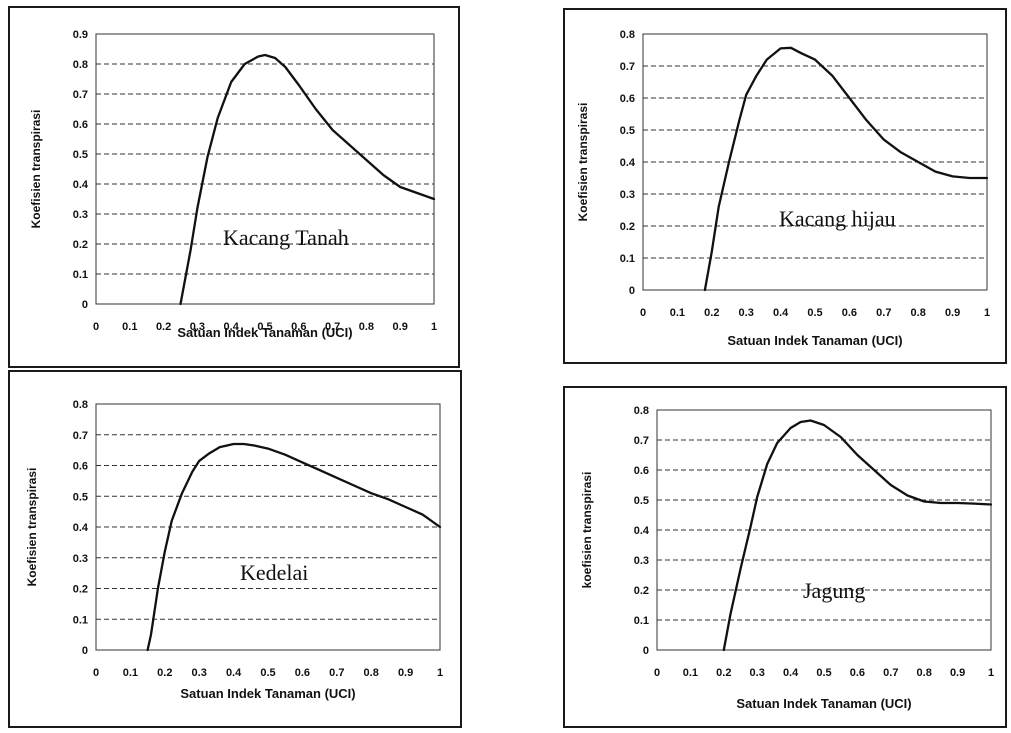 The image size is (1011, 733). Describe the element at coordinates (857, 535) in the screenshot. I see `series-line-jagung` at that location.